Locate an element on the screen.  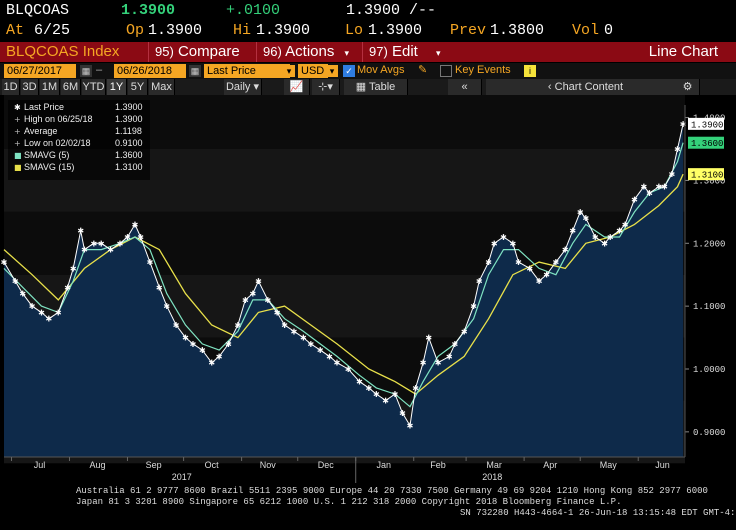
frequency-select: Daily ▾ is located at coordinates (243, 87).